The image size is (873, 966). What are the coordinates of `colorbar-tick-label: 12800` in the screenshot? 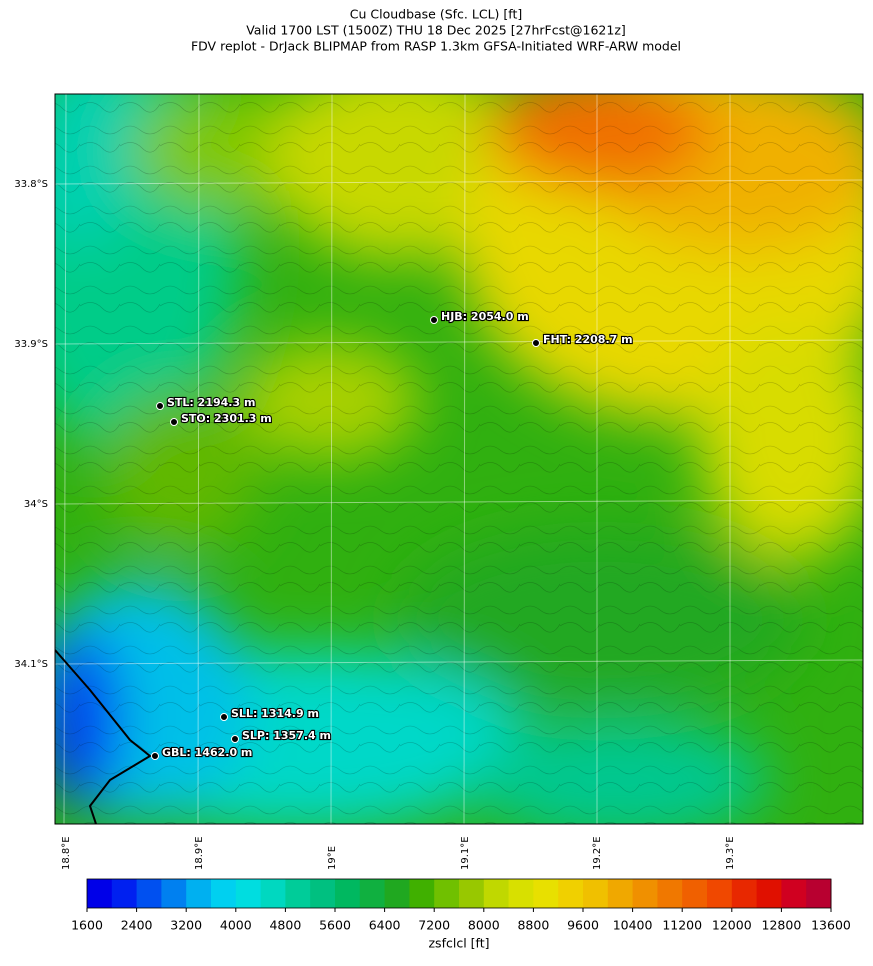 It's located at (782, 925).